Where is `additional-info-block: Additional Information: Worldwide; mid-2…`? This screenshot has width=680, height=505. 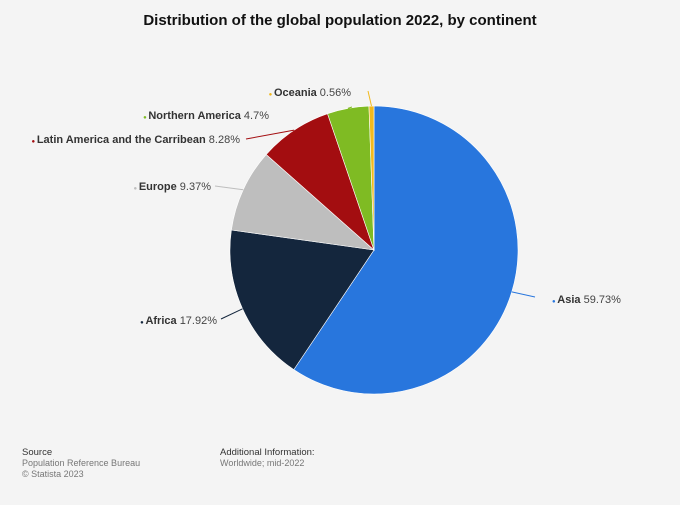
additional-info-block: Additional Information: Worldwide; mid-2… is located at coordinates (267, 458).